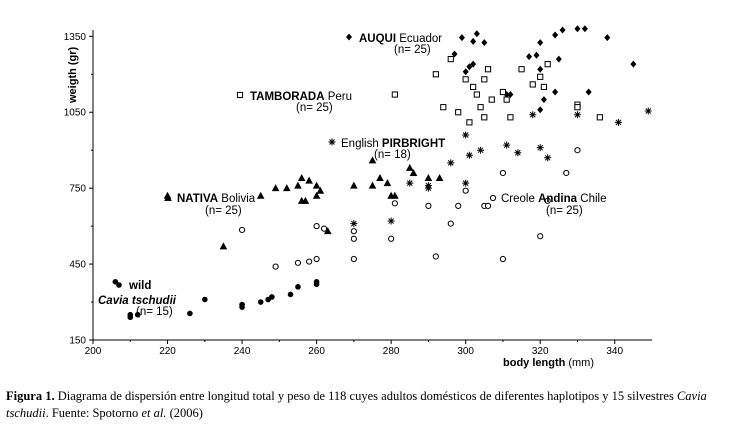  What do you see at coordinates (548, 363) in the screenshot?
I see `x-axis-title: body length (mm)` at bounding box center [548, 363].